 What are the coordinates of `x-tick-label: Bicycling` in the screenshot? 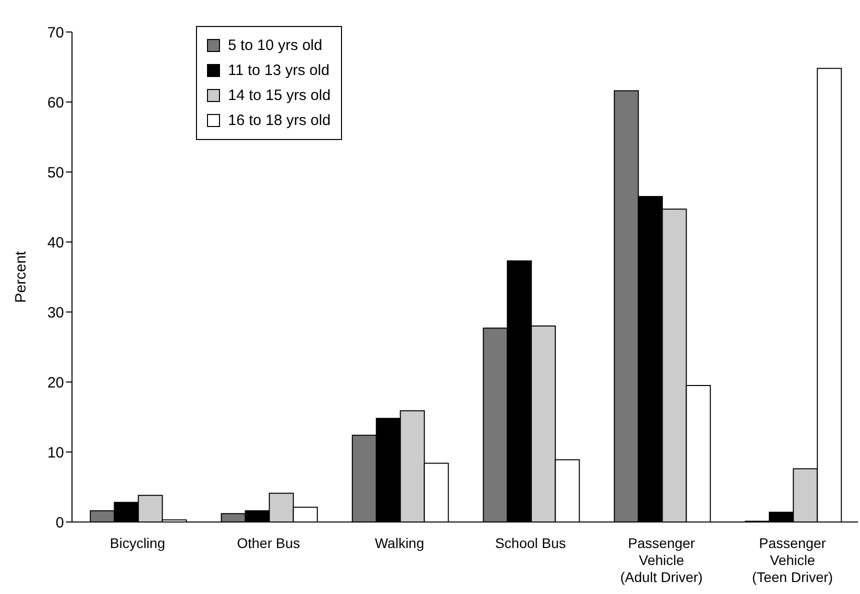 It's located at (138, 543).